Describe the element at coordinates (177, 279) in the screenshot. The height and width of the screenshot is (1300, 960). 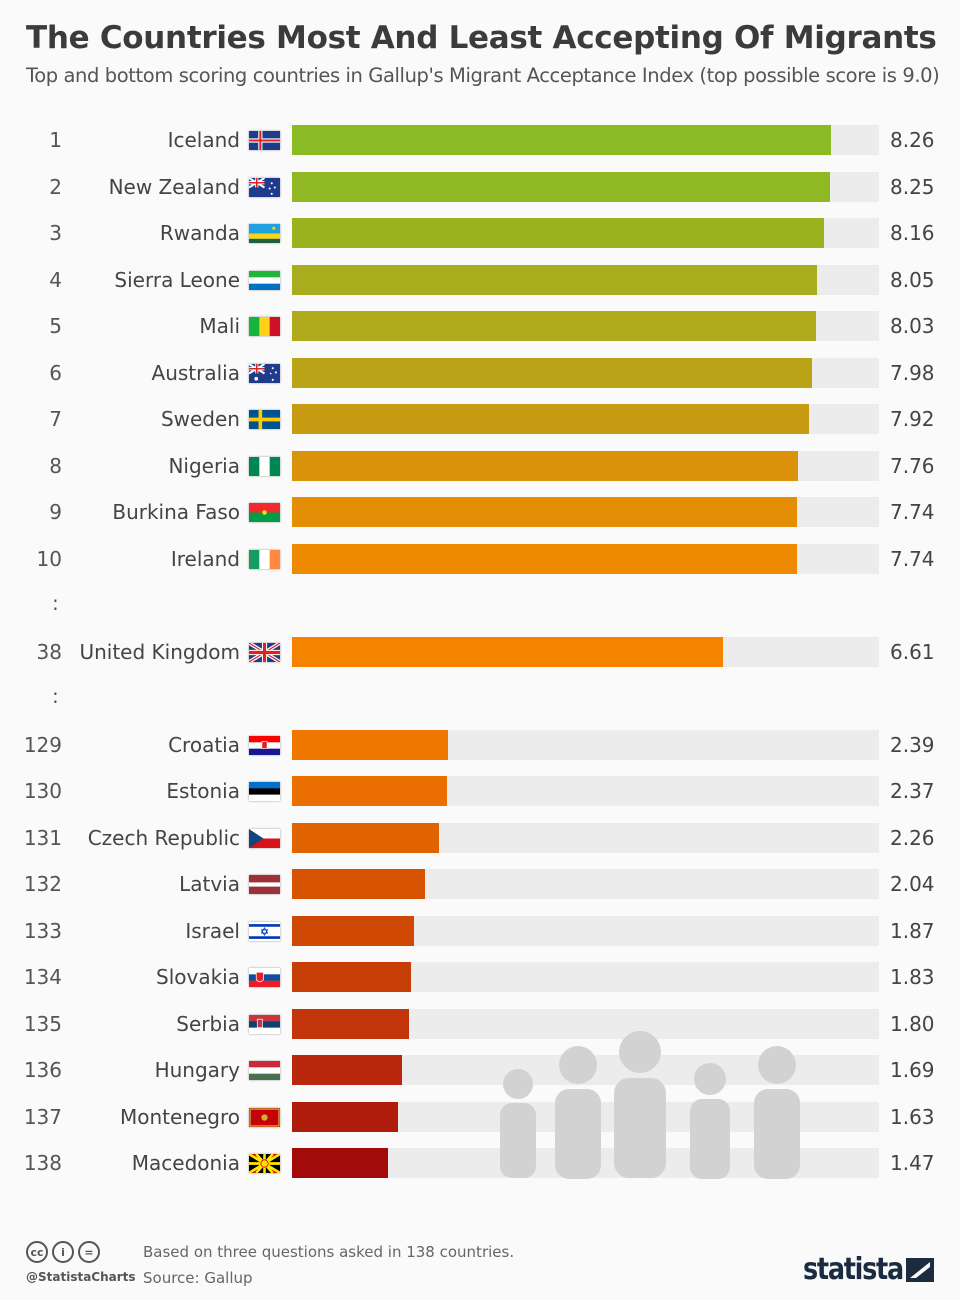
I see `country-label: Sierra Leone` at that location.